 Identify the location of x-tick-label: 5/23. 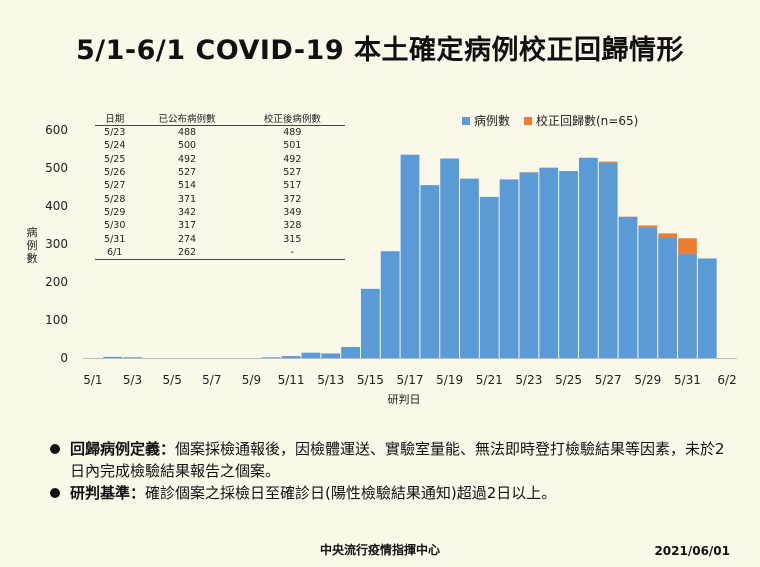
(528, 380).